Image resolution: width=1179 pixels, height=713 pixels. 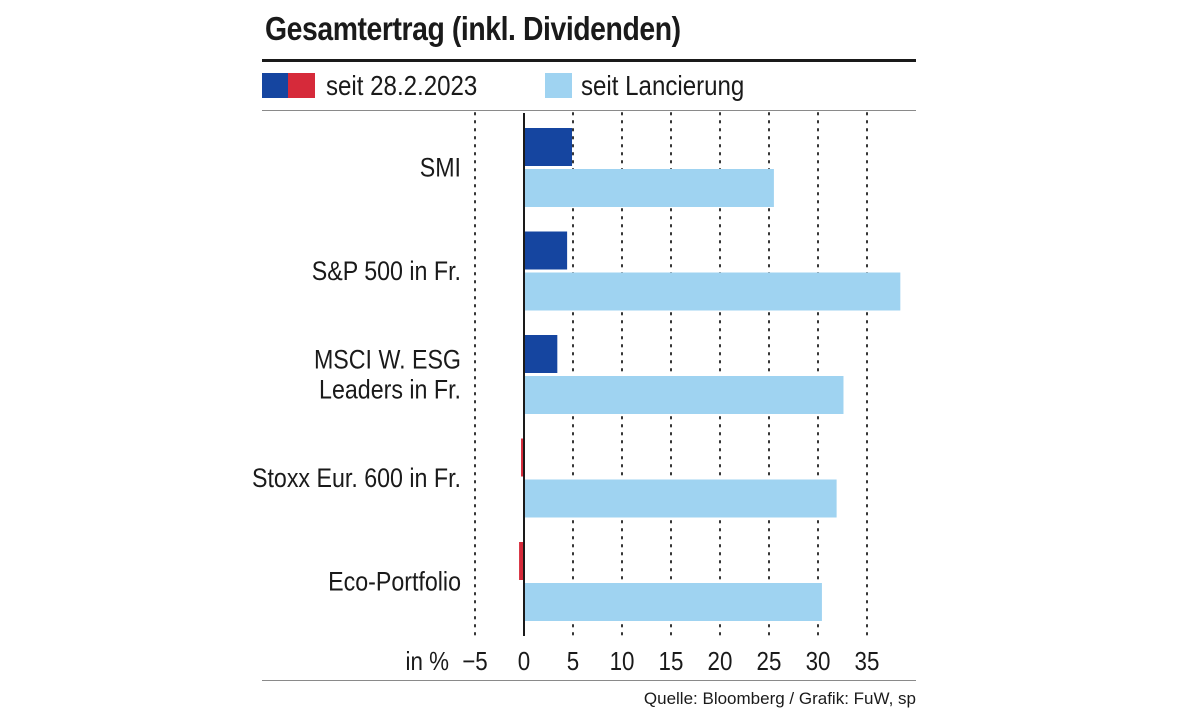 What do you see at coordinates (427, 661) in the screenshot?
I see `unit-label: in %` at bounding box center [427, 661].